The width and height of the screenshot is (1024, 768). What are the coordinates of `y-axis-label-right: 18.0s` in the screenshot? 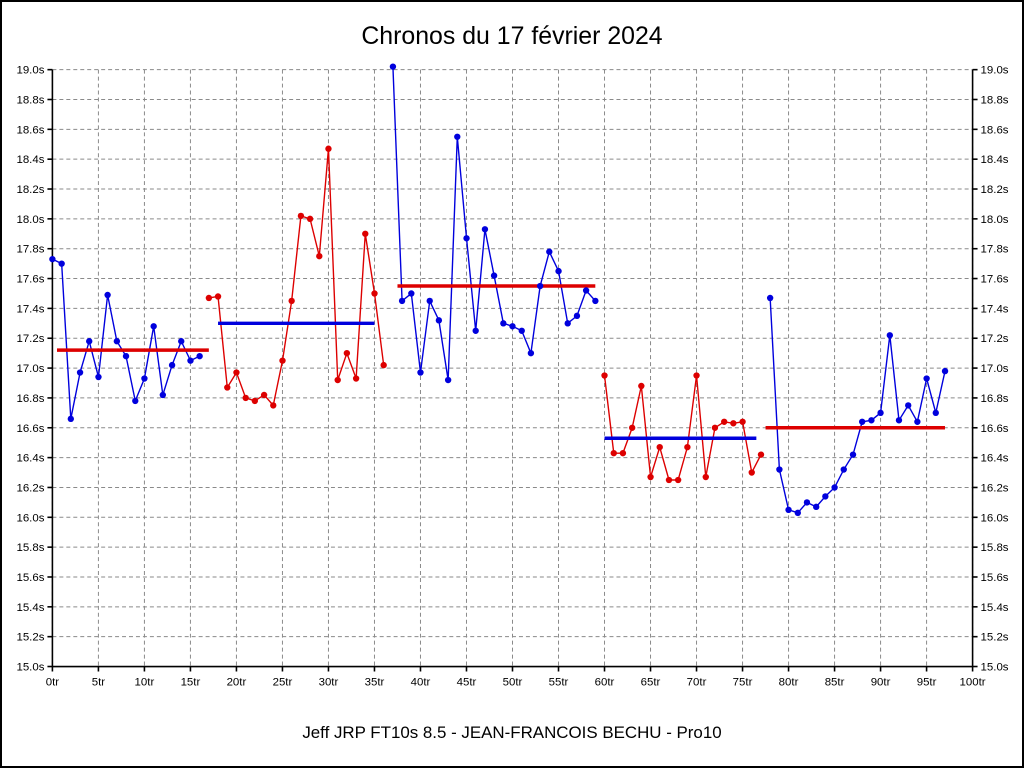 It's located at (995, 220).